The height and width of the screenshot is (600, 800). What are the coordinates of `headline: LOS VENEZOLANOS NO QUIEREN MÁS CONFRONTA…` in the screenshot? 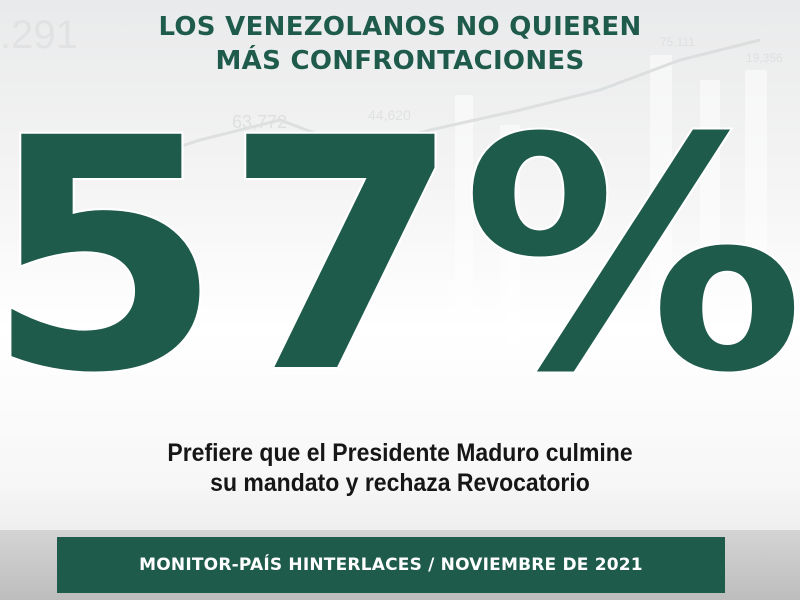 It's located at (400, 44).